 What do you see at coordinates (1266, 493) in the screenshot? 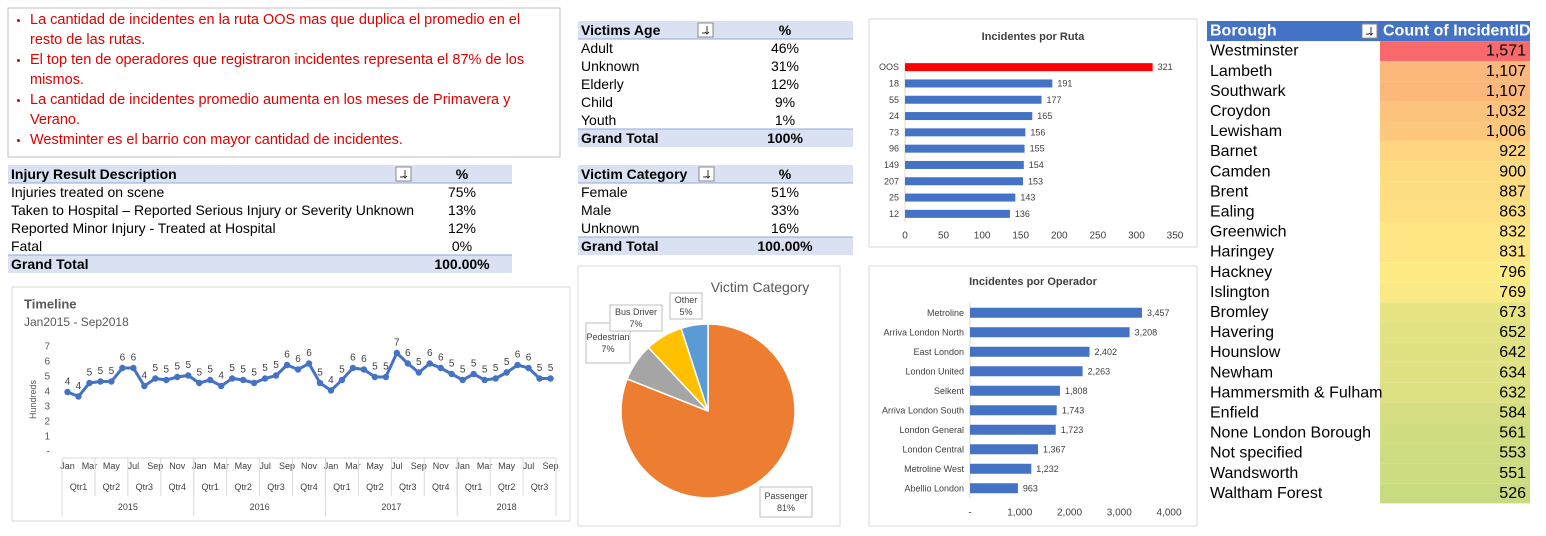
I see `borough-name: Waltham Forest` at bounding box center [1266, 493].